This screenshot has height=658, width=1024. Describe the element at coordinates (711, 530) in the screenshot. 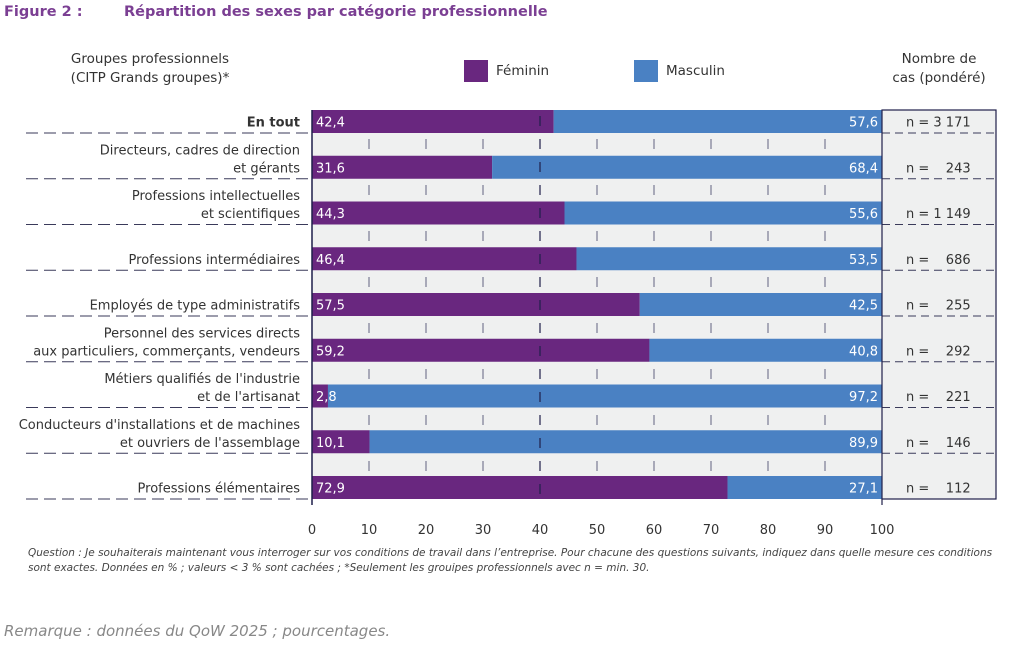

I see `x-tick-label: 70` at that location.